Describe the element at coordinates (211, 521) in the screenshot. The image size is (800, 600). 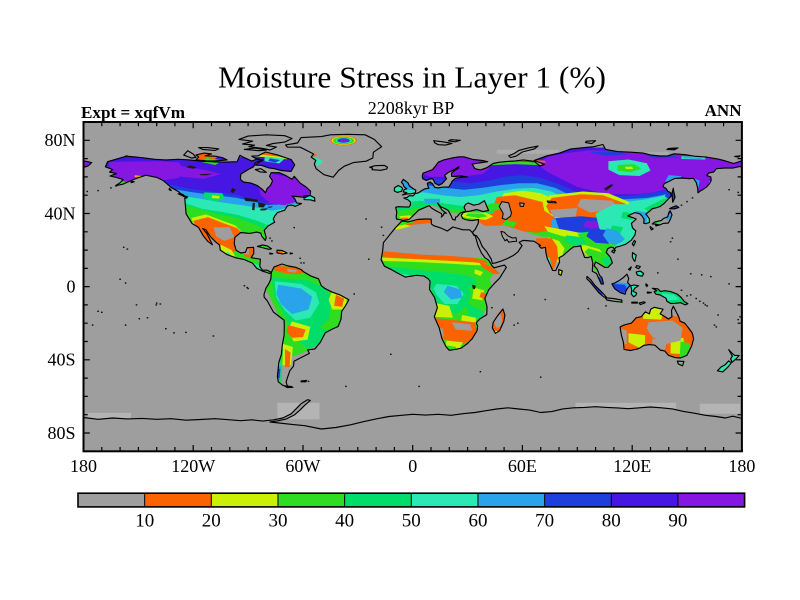
I see `svg-text: 20` at that location.